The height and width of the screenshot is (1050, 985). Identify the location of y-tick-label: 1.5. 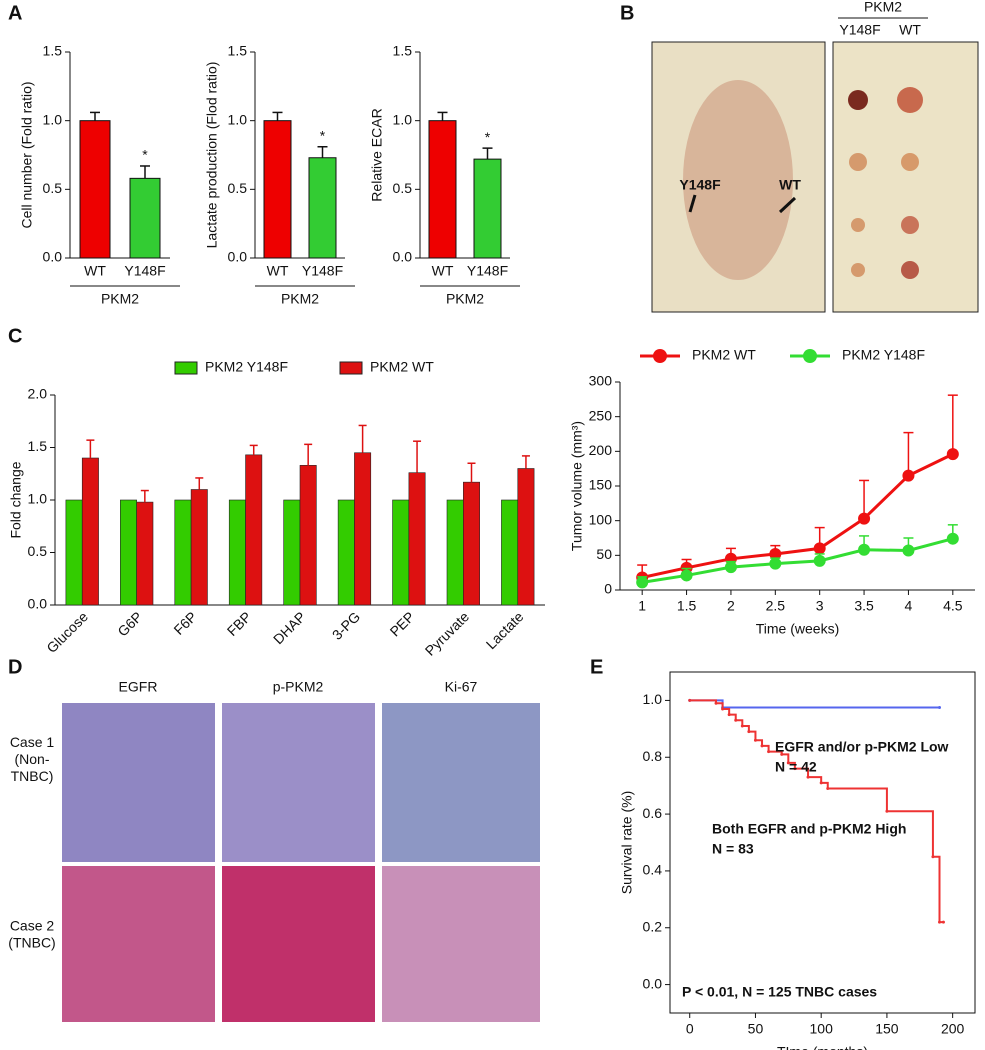
(38, 446).